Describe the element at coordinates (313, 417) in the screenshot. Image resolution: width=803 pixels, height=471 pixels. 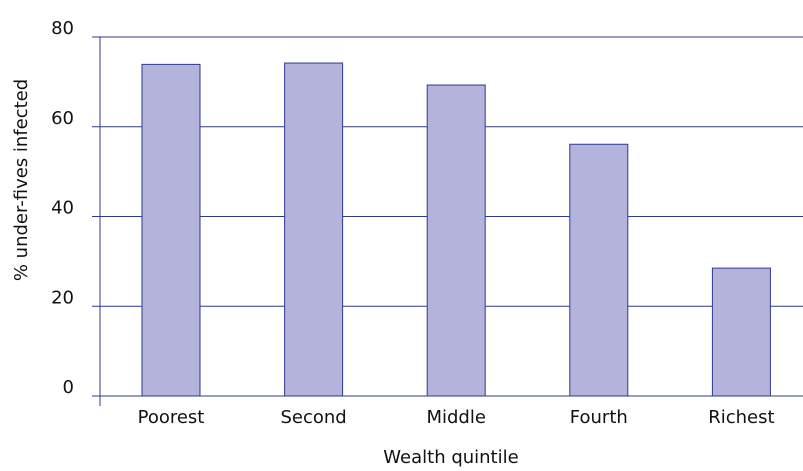
I see `x-tick-label: Second` at that location.